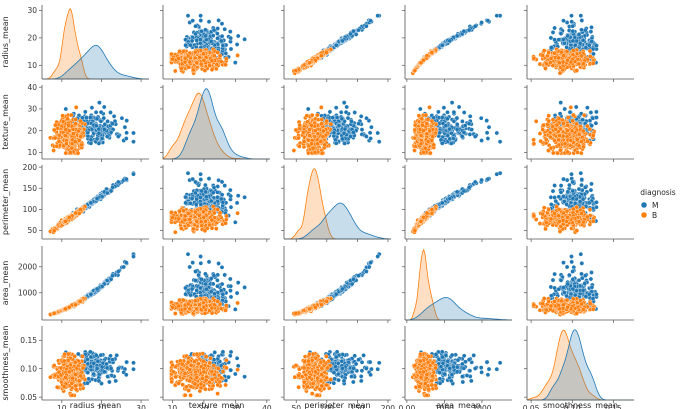  What do you see at coordinates (215, 43) in the screenshot?
I see `panel-radius_mean-vs-texture_mean` at bounding box center [215, 43].